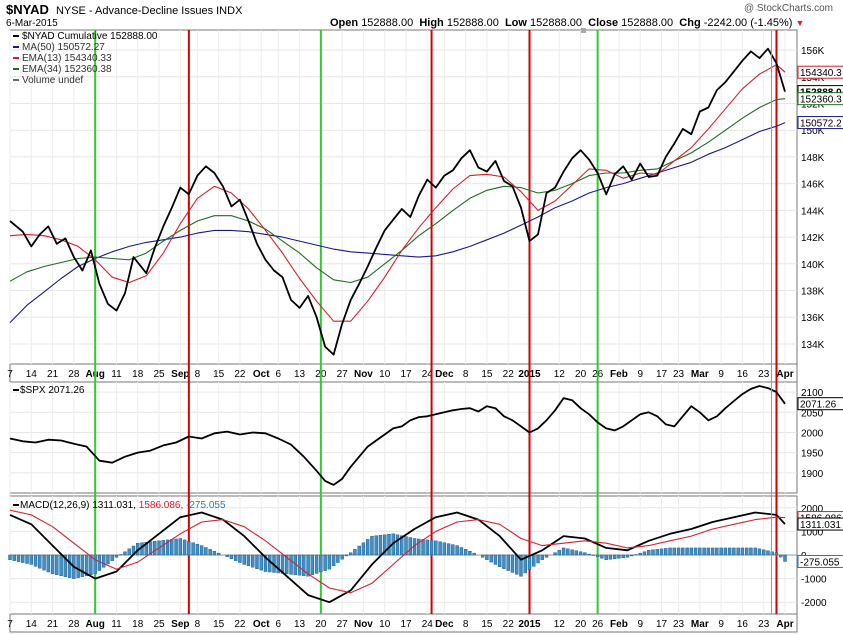  Describe the element at coordinates (813, 158) in the screenshot. I see `y-tick-label-price: 148K` at that location.